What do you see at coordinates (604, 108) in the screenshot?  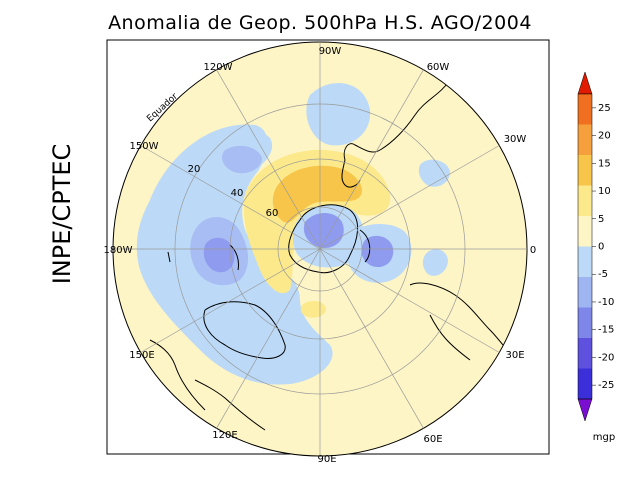 I see `colorbar-tick-label: 25` at bounding box center [604, 108].